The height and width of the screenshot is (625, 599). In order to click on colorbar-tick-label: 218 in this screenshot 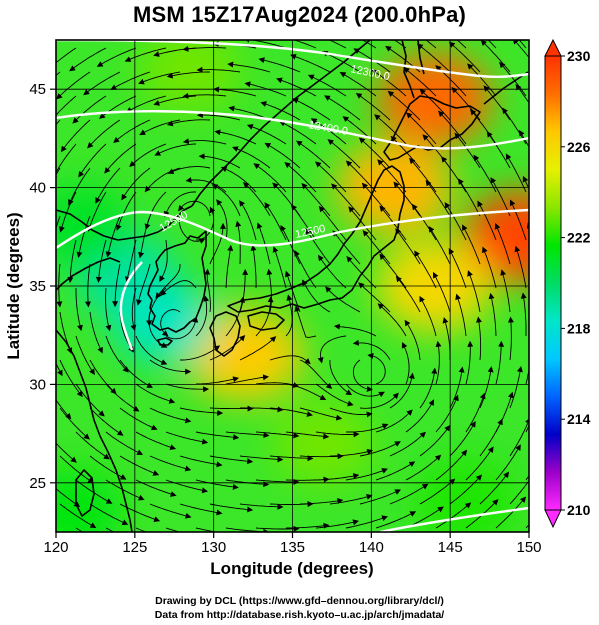, I will do `click(579, 328)`.